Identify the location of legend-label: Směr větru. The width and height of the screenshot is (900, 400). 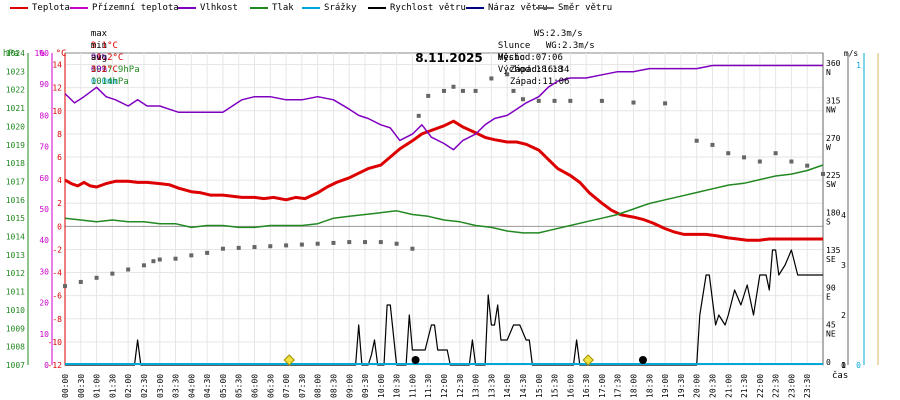
(585, 8).